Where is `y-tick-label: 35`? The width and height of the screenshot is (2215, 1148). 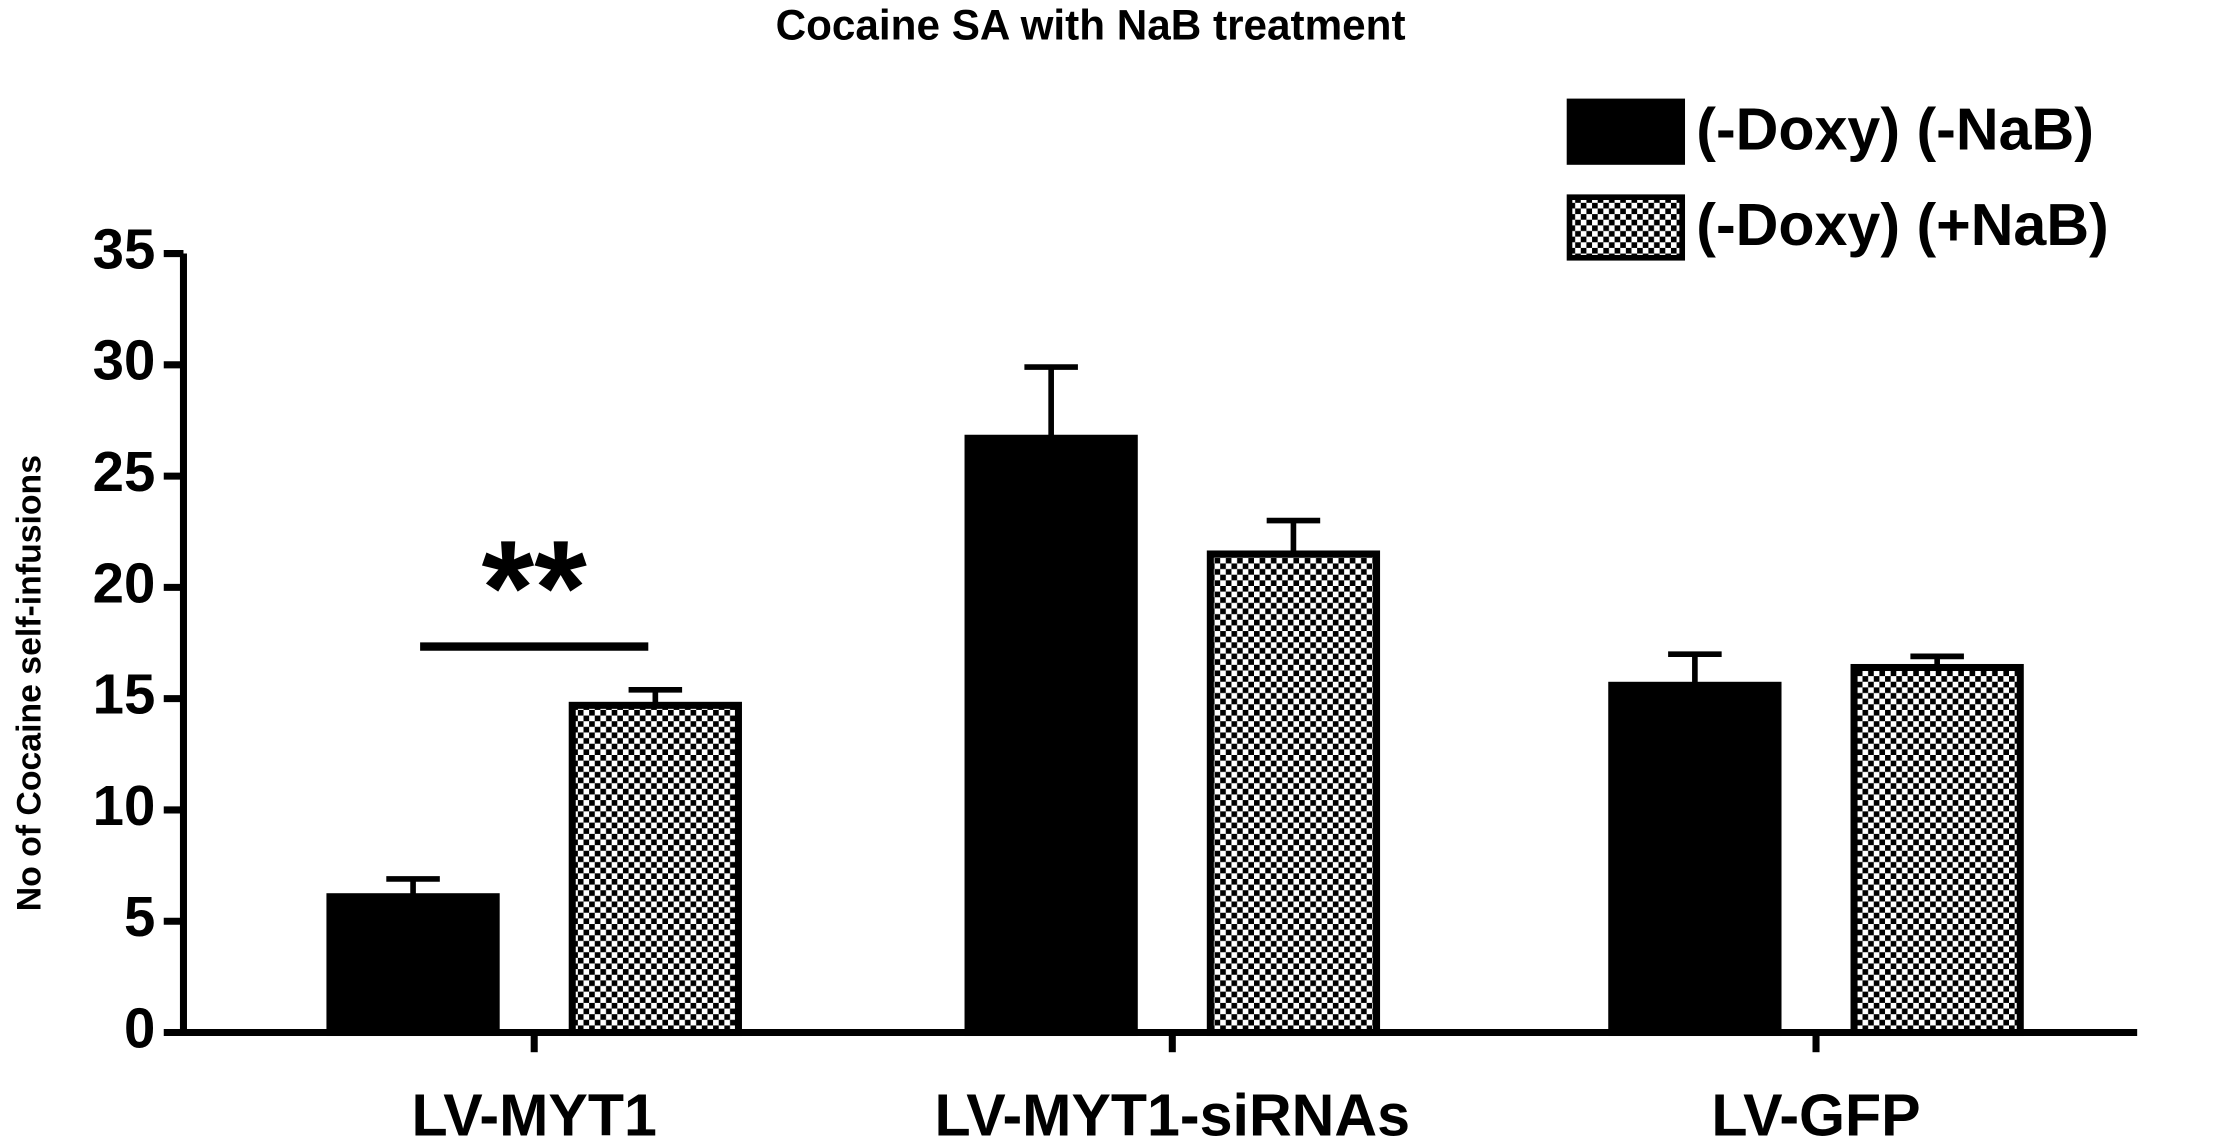 y-tick-label: 35 is located at coordinates (124, 248).